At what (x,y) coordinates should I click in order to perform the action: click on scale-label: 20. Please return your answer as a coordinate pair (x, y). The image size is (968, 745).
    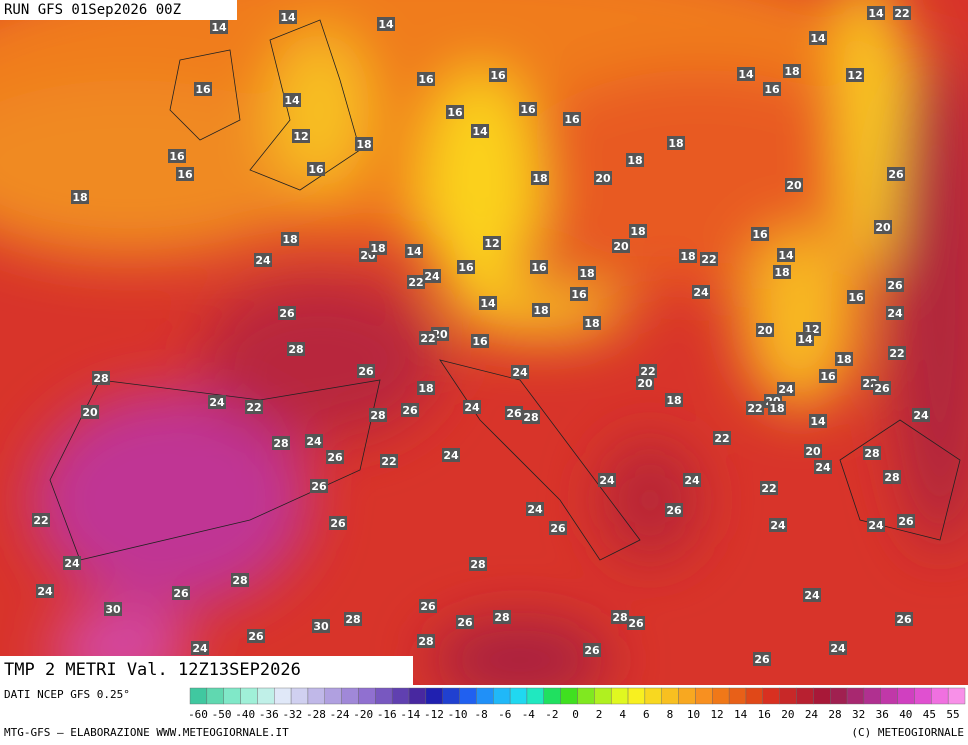
    Looking at the image, I should click on (787, 714).